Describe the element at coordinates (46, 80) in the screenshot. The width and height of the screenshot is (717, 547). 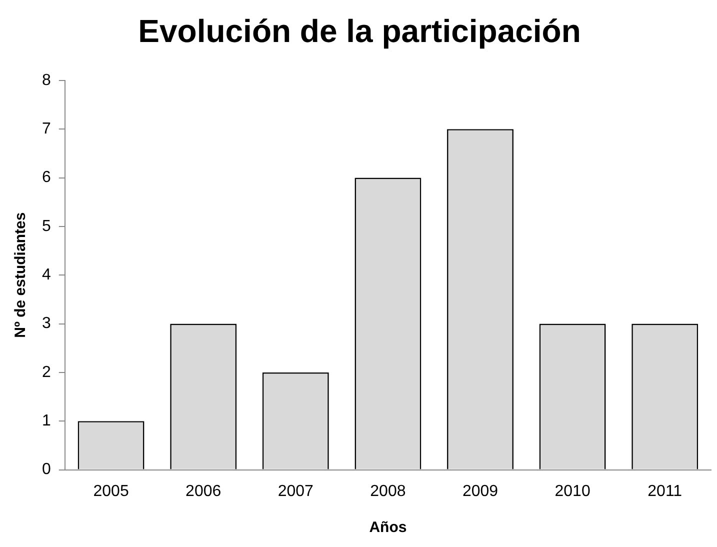
I see `y-tick-label: 8` at that location.